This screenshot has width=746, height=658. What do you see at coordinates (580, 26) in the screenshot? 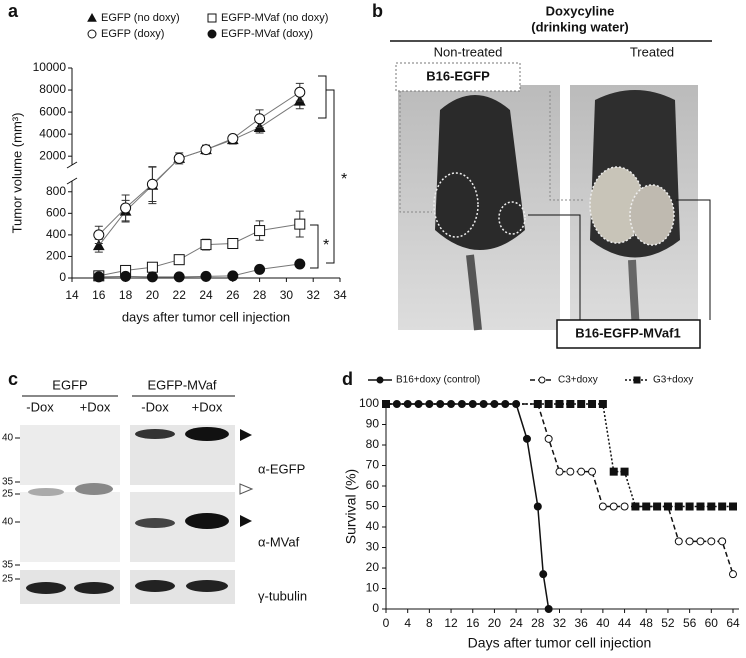
I see `header: (drinking water)` at bounding box center [580, 26].